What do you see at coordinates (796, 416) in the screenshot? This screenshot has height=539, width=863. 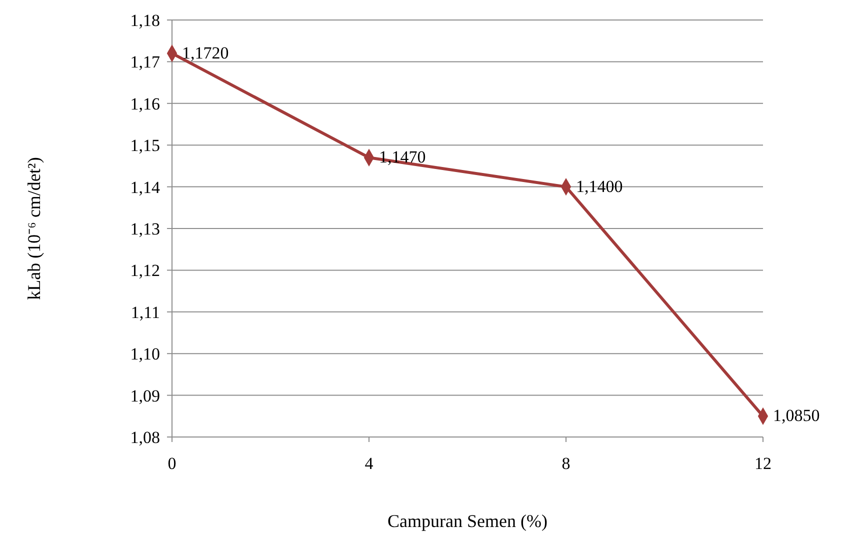 I see `data-label: 1,0850` at bounding box center [796, 416].